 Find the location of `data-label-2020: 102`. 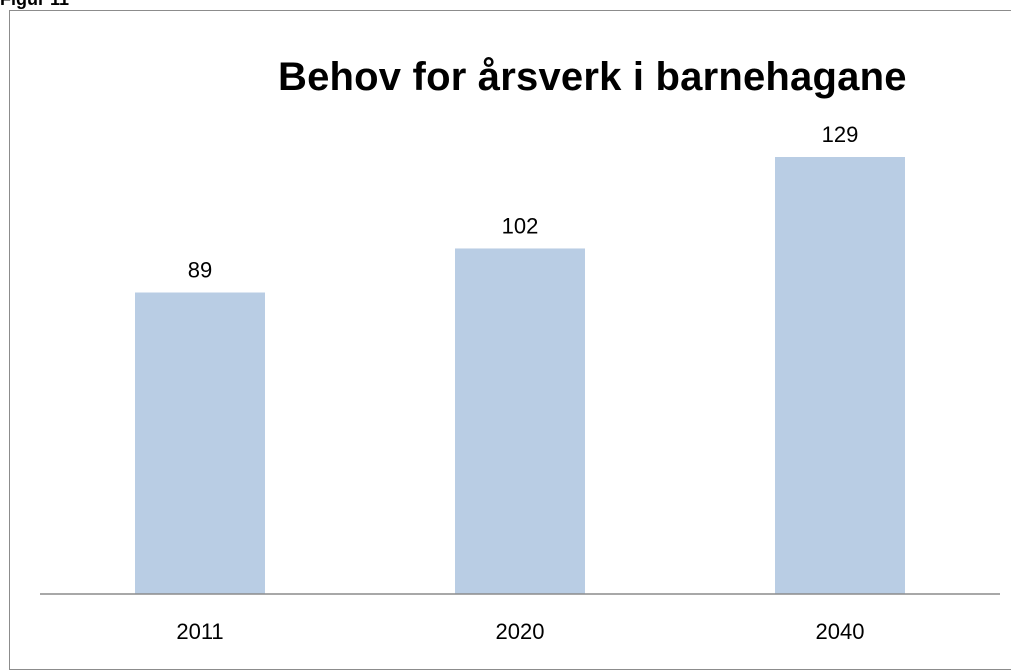

data-label-2020: 102 is located at coordinates (520, 225).